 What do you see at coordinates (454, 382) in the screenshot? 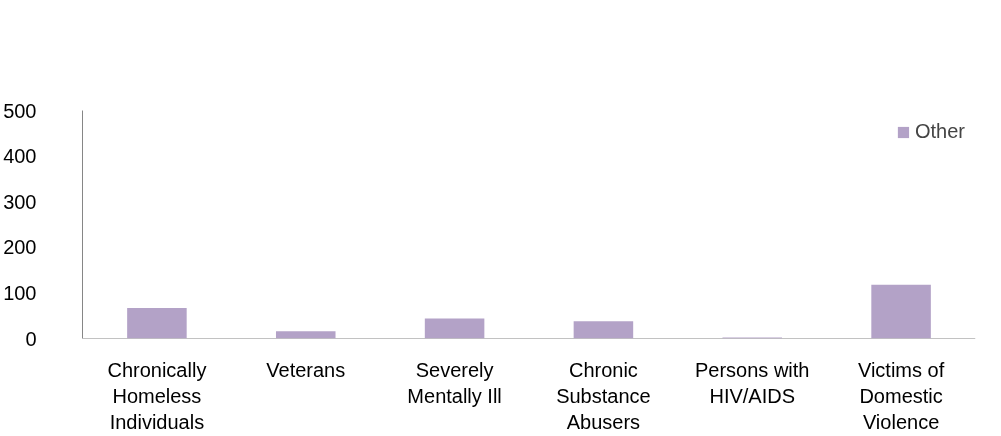
I see `x-tick-label: Severely Mentally Ill` at bounding box center [454, 382].